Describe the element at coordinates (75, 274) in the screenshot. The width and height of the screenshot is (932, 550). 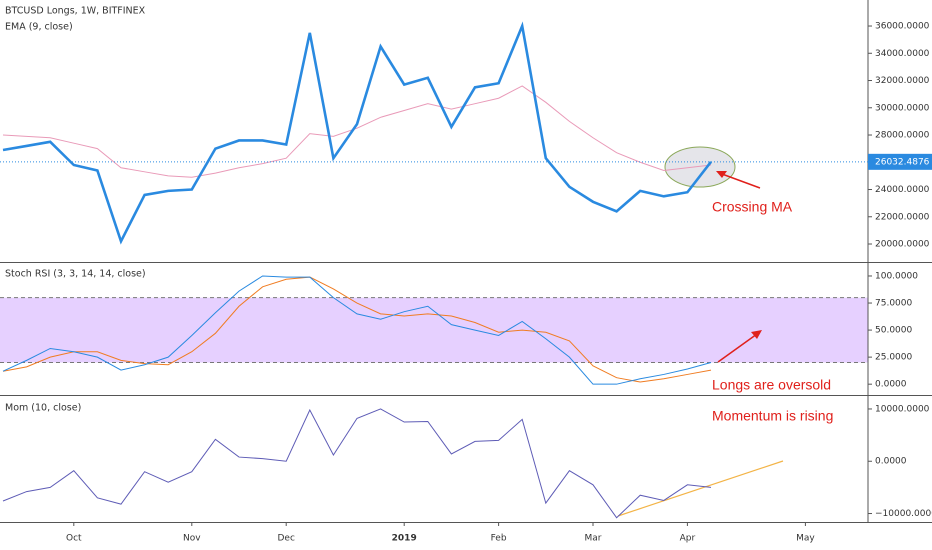
I see `indicator-title: Stoch RSI (3, 3, 14, 14, close)` at that location.